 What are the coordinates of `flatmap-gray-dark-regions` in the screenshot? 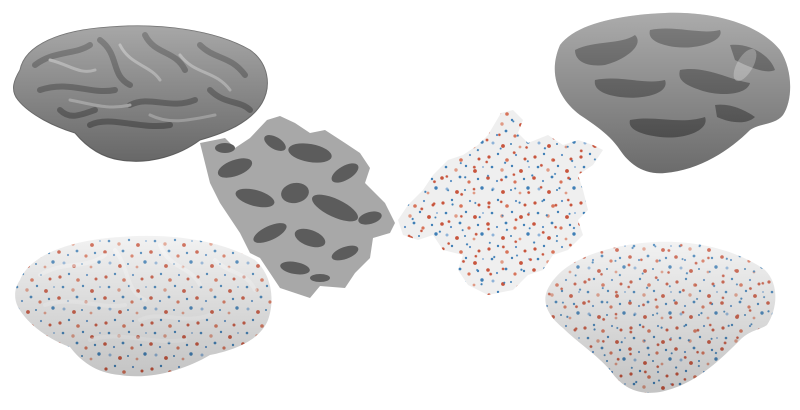 It's located at (298, 208).